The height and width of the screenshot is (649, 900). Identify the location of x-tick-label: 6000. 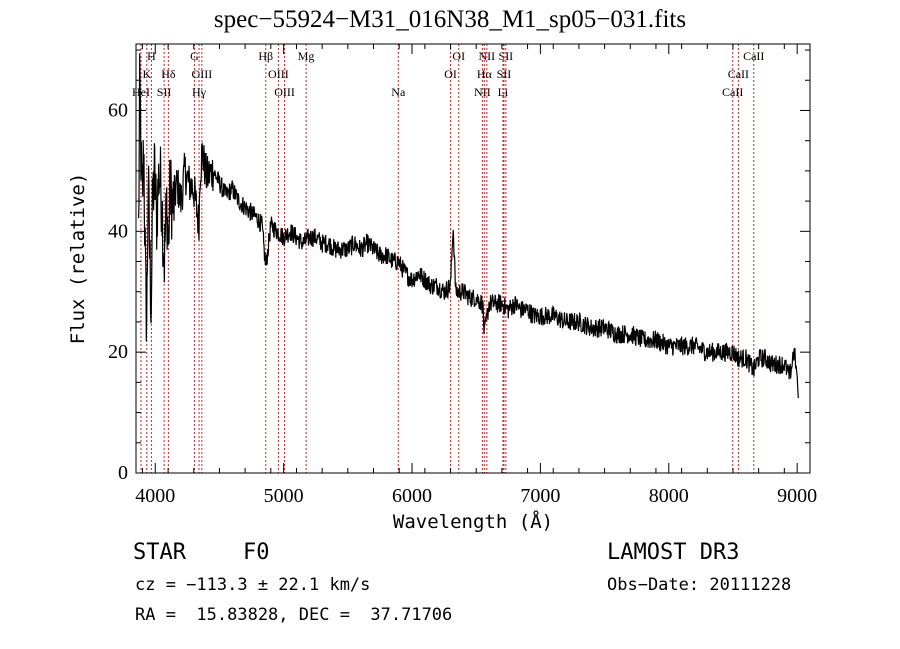
(412, 496).